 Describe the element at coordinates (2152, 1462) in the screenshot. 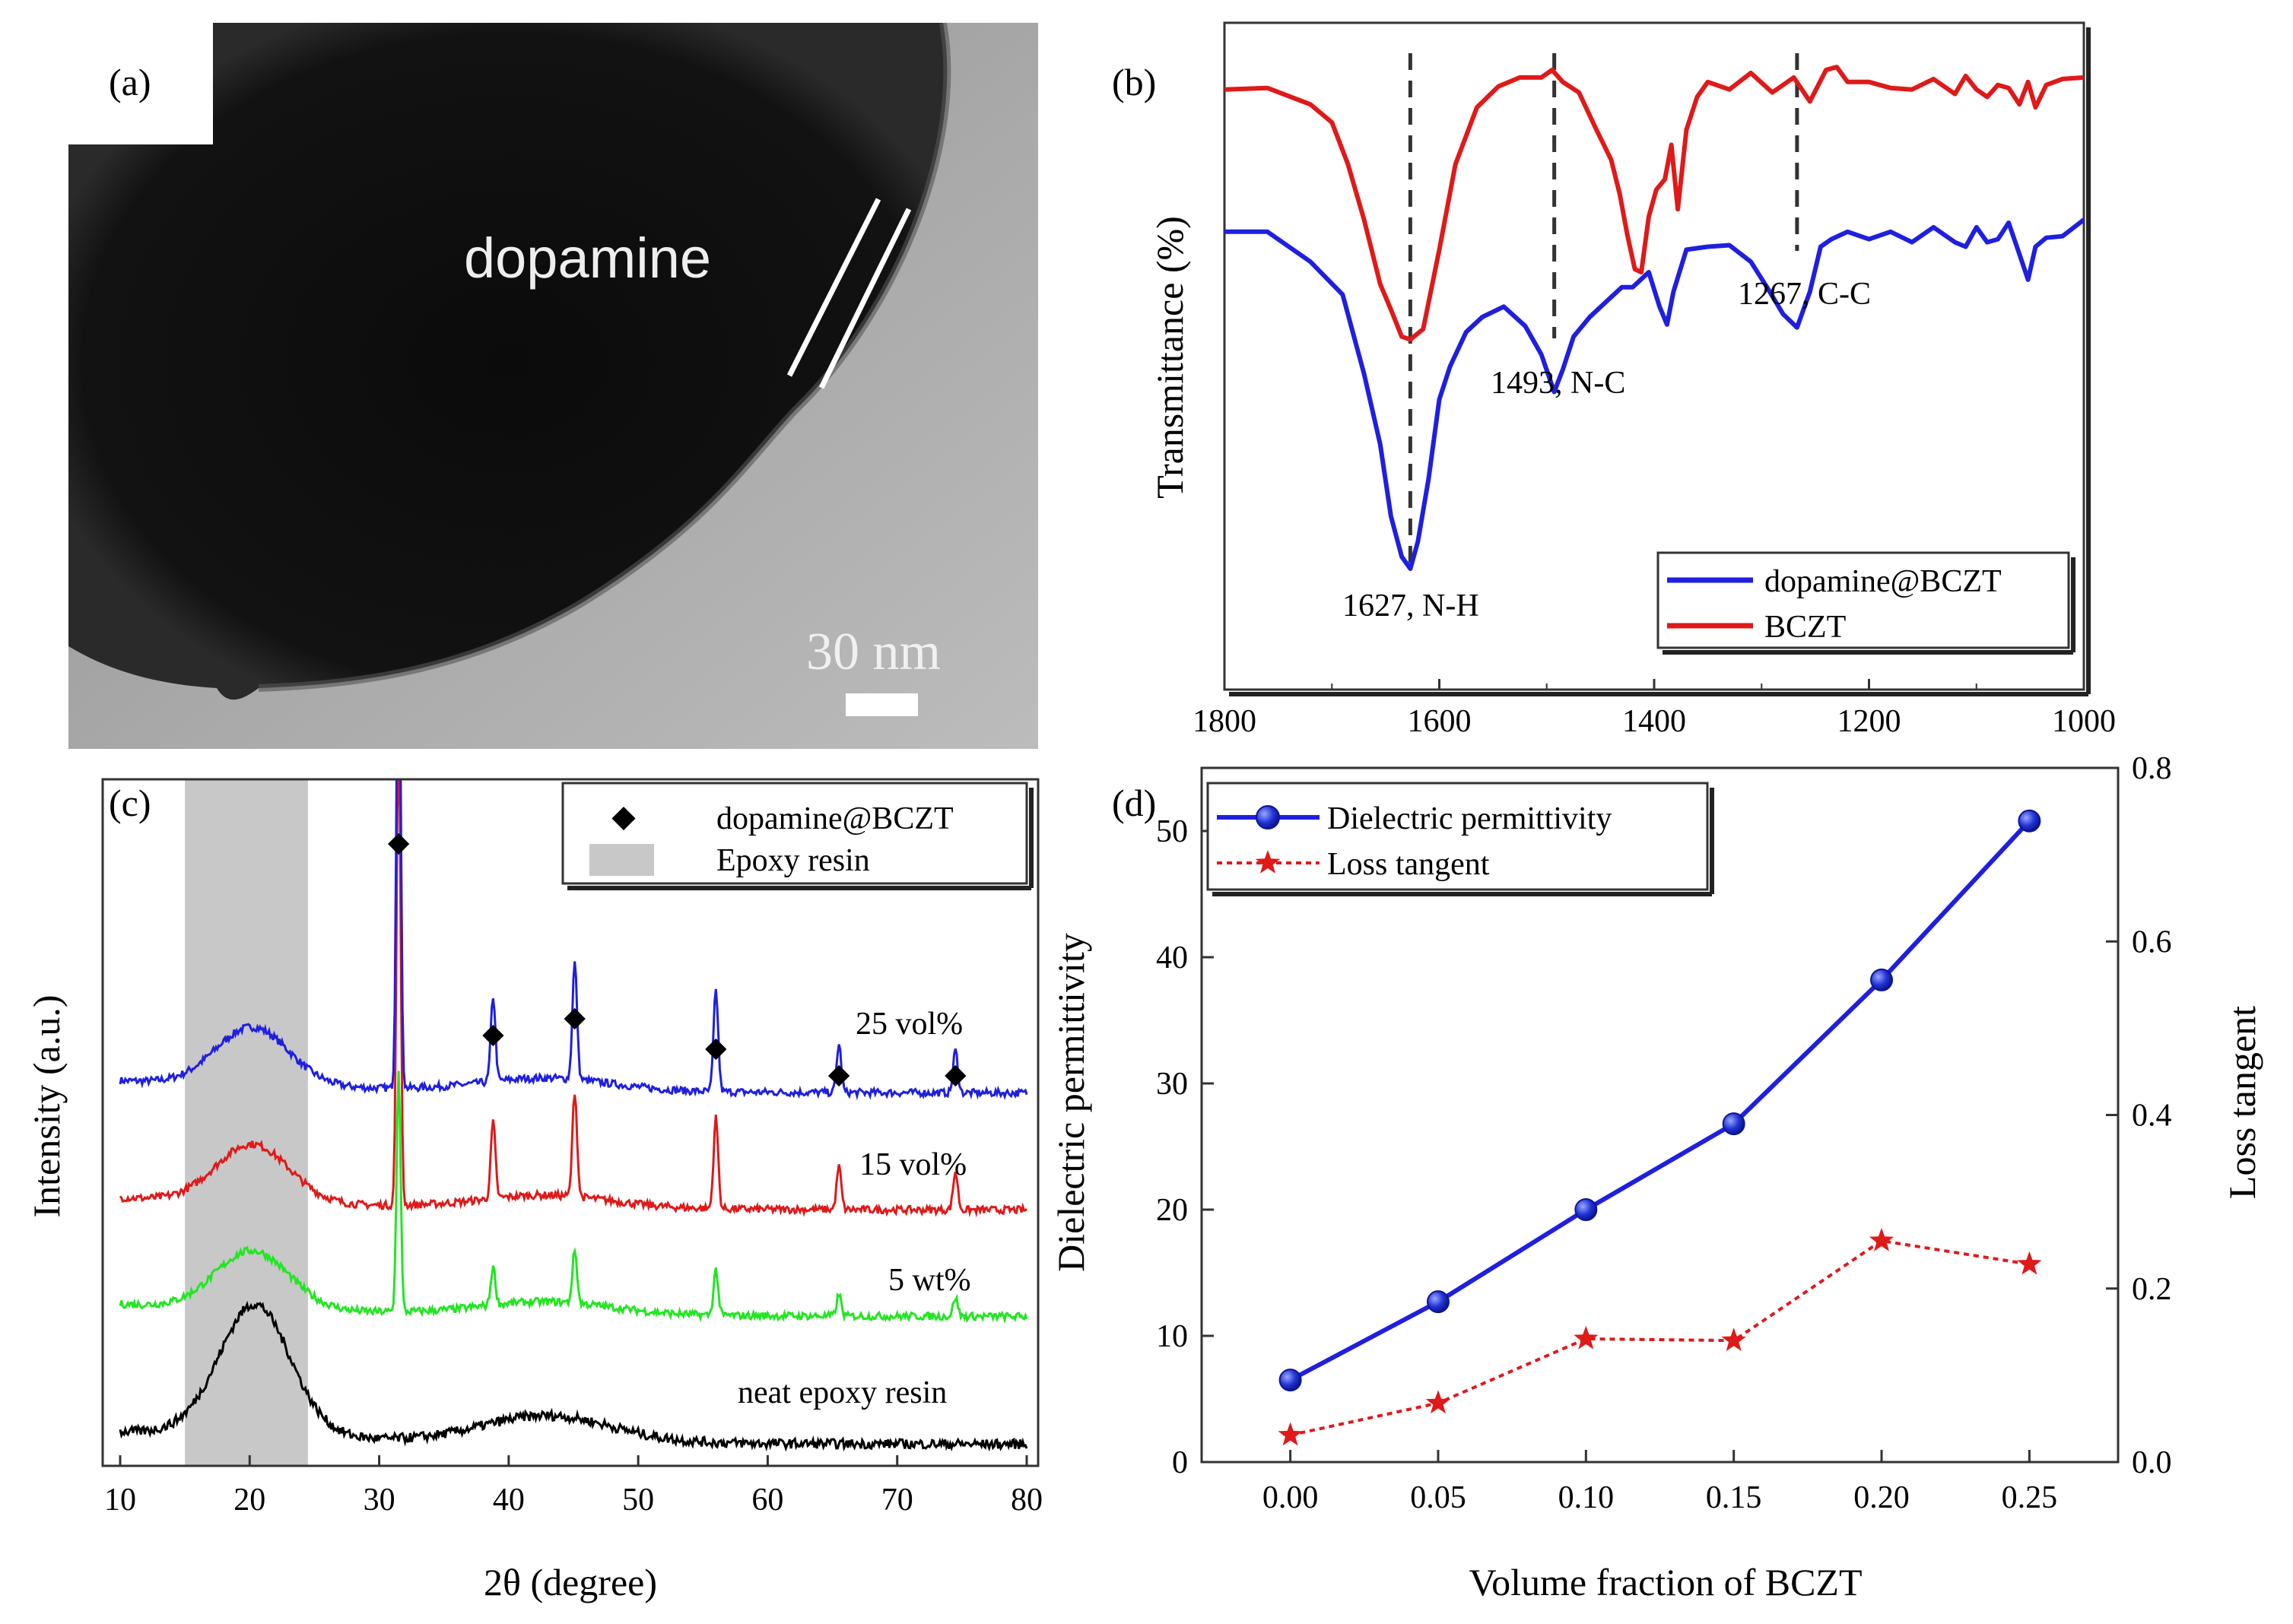

I see `y2tick-label-d: 0.0` at that location.